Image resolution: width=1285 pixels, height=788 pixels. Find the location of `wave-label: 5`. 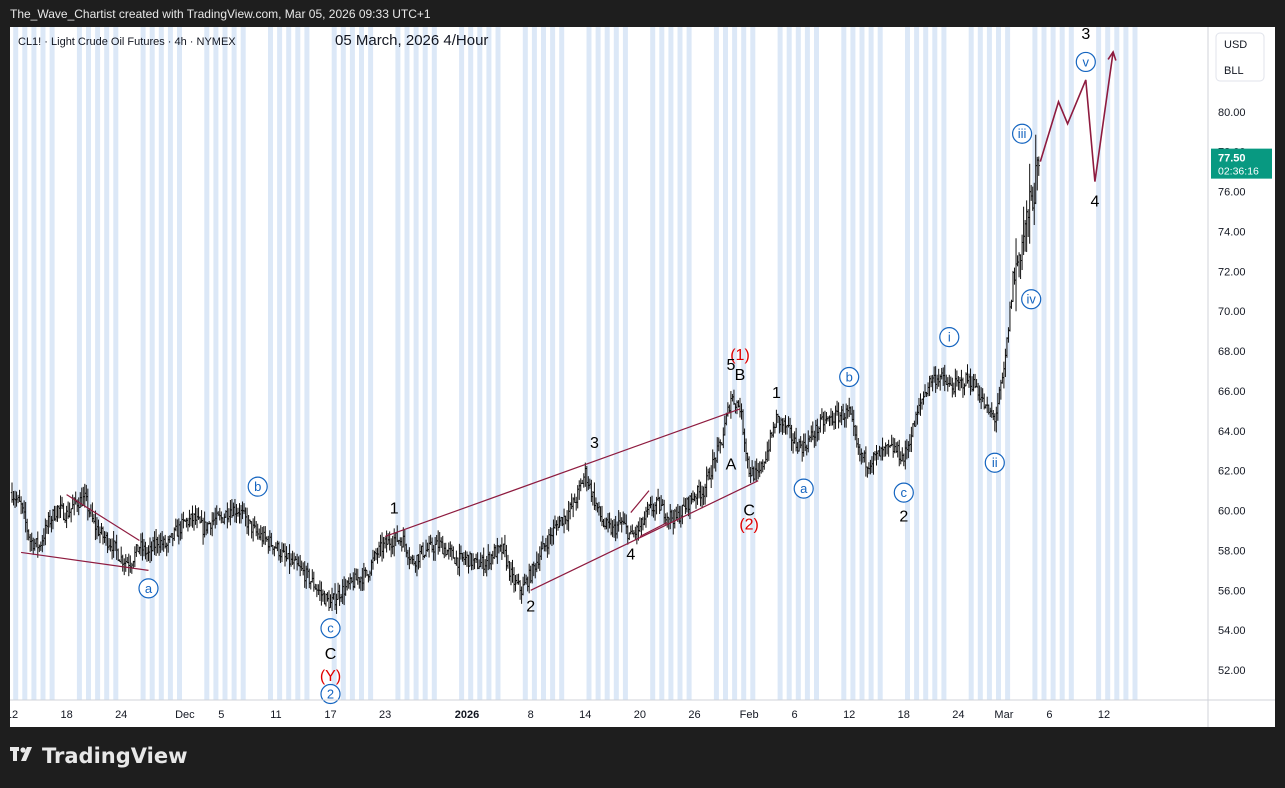

wave-label: 5 is located at coordinates (730, 365).